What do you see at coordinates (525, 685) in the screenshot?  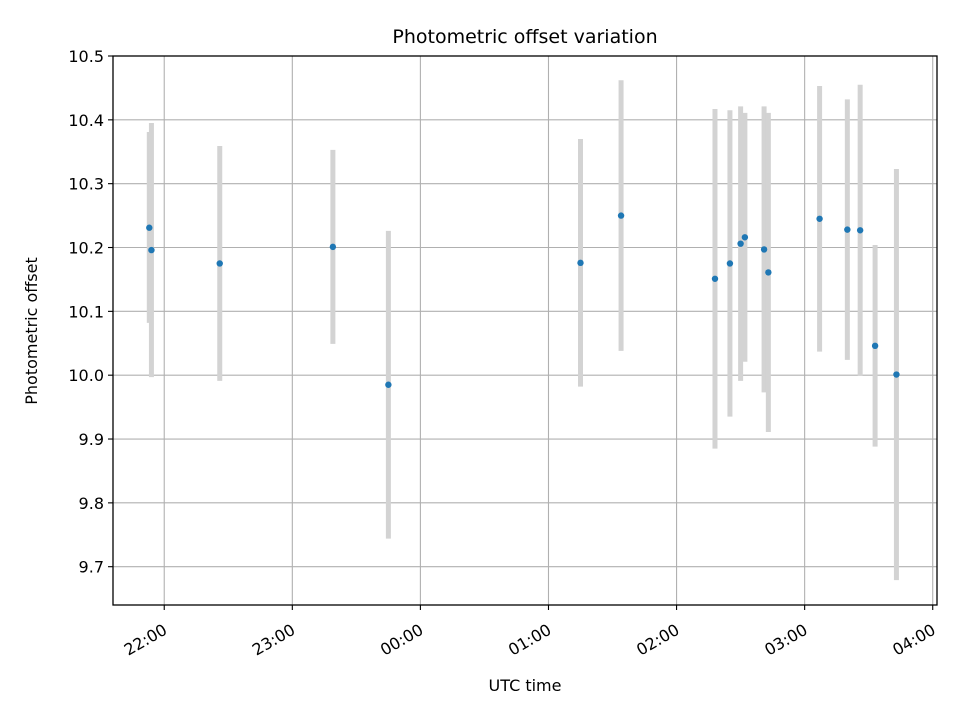 I see `x-axis-label: UTC time` at bounding box center [525, 685].